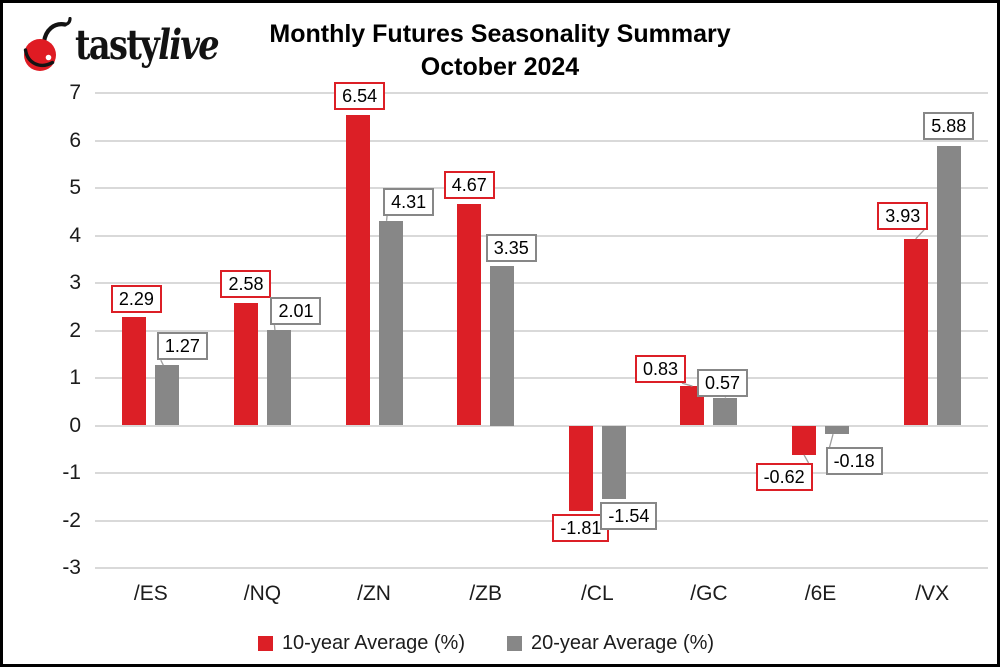  I want to click on y-tick-label-6: 6, so click(75, 140).